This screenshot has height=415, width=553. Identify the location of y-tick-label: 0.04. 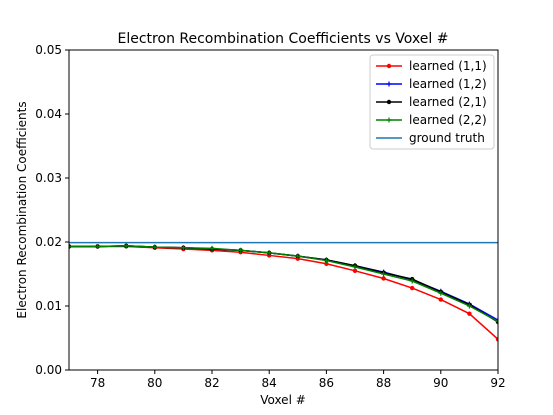
(48, 114).